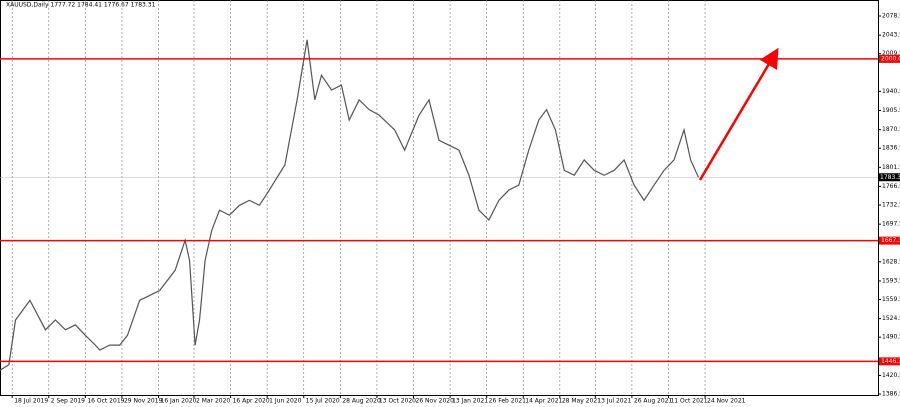 The image size is (900, 407). Describe the element at coordinates (143, 401) in the screenshot. I see `x-tick-label: 29 Nov 2019` at that location.